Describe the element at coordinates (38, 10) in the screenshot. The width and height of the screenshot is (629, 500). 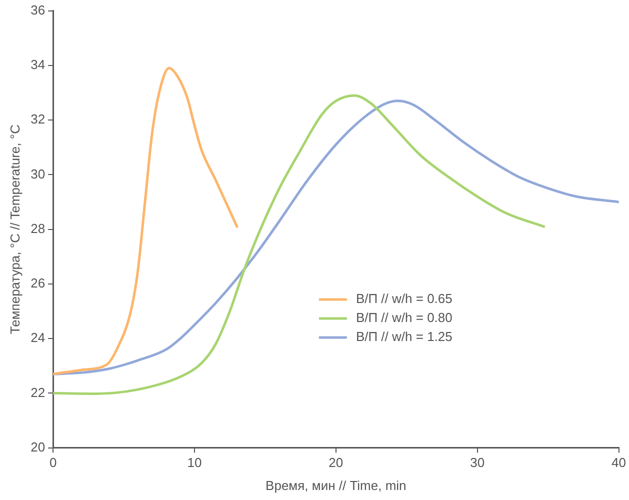
I see `y-tick-label: 36` at that location.